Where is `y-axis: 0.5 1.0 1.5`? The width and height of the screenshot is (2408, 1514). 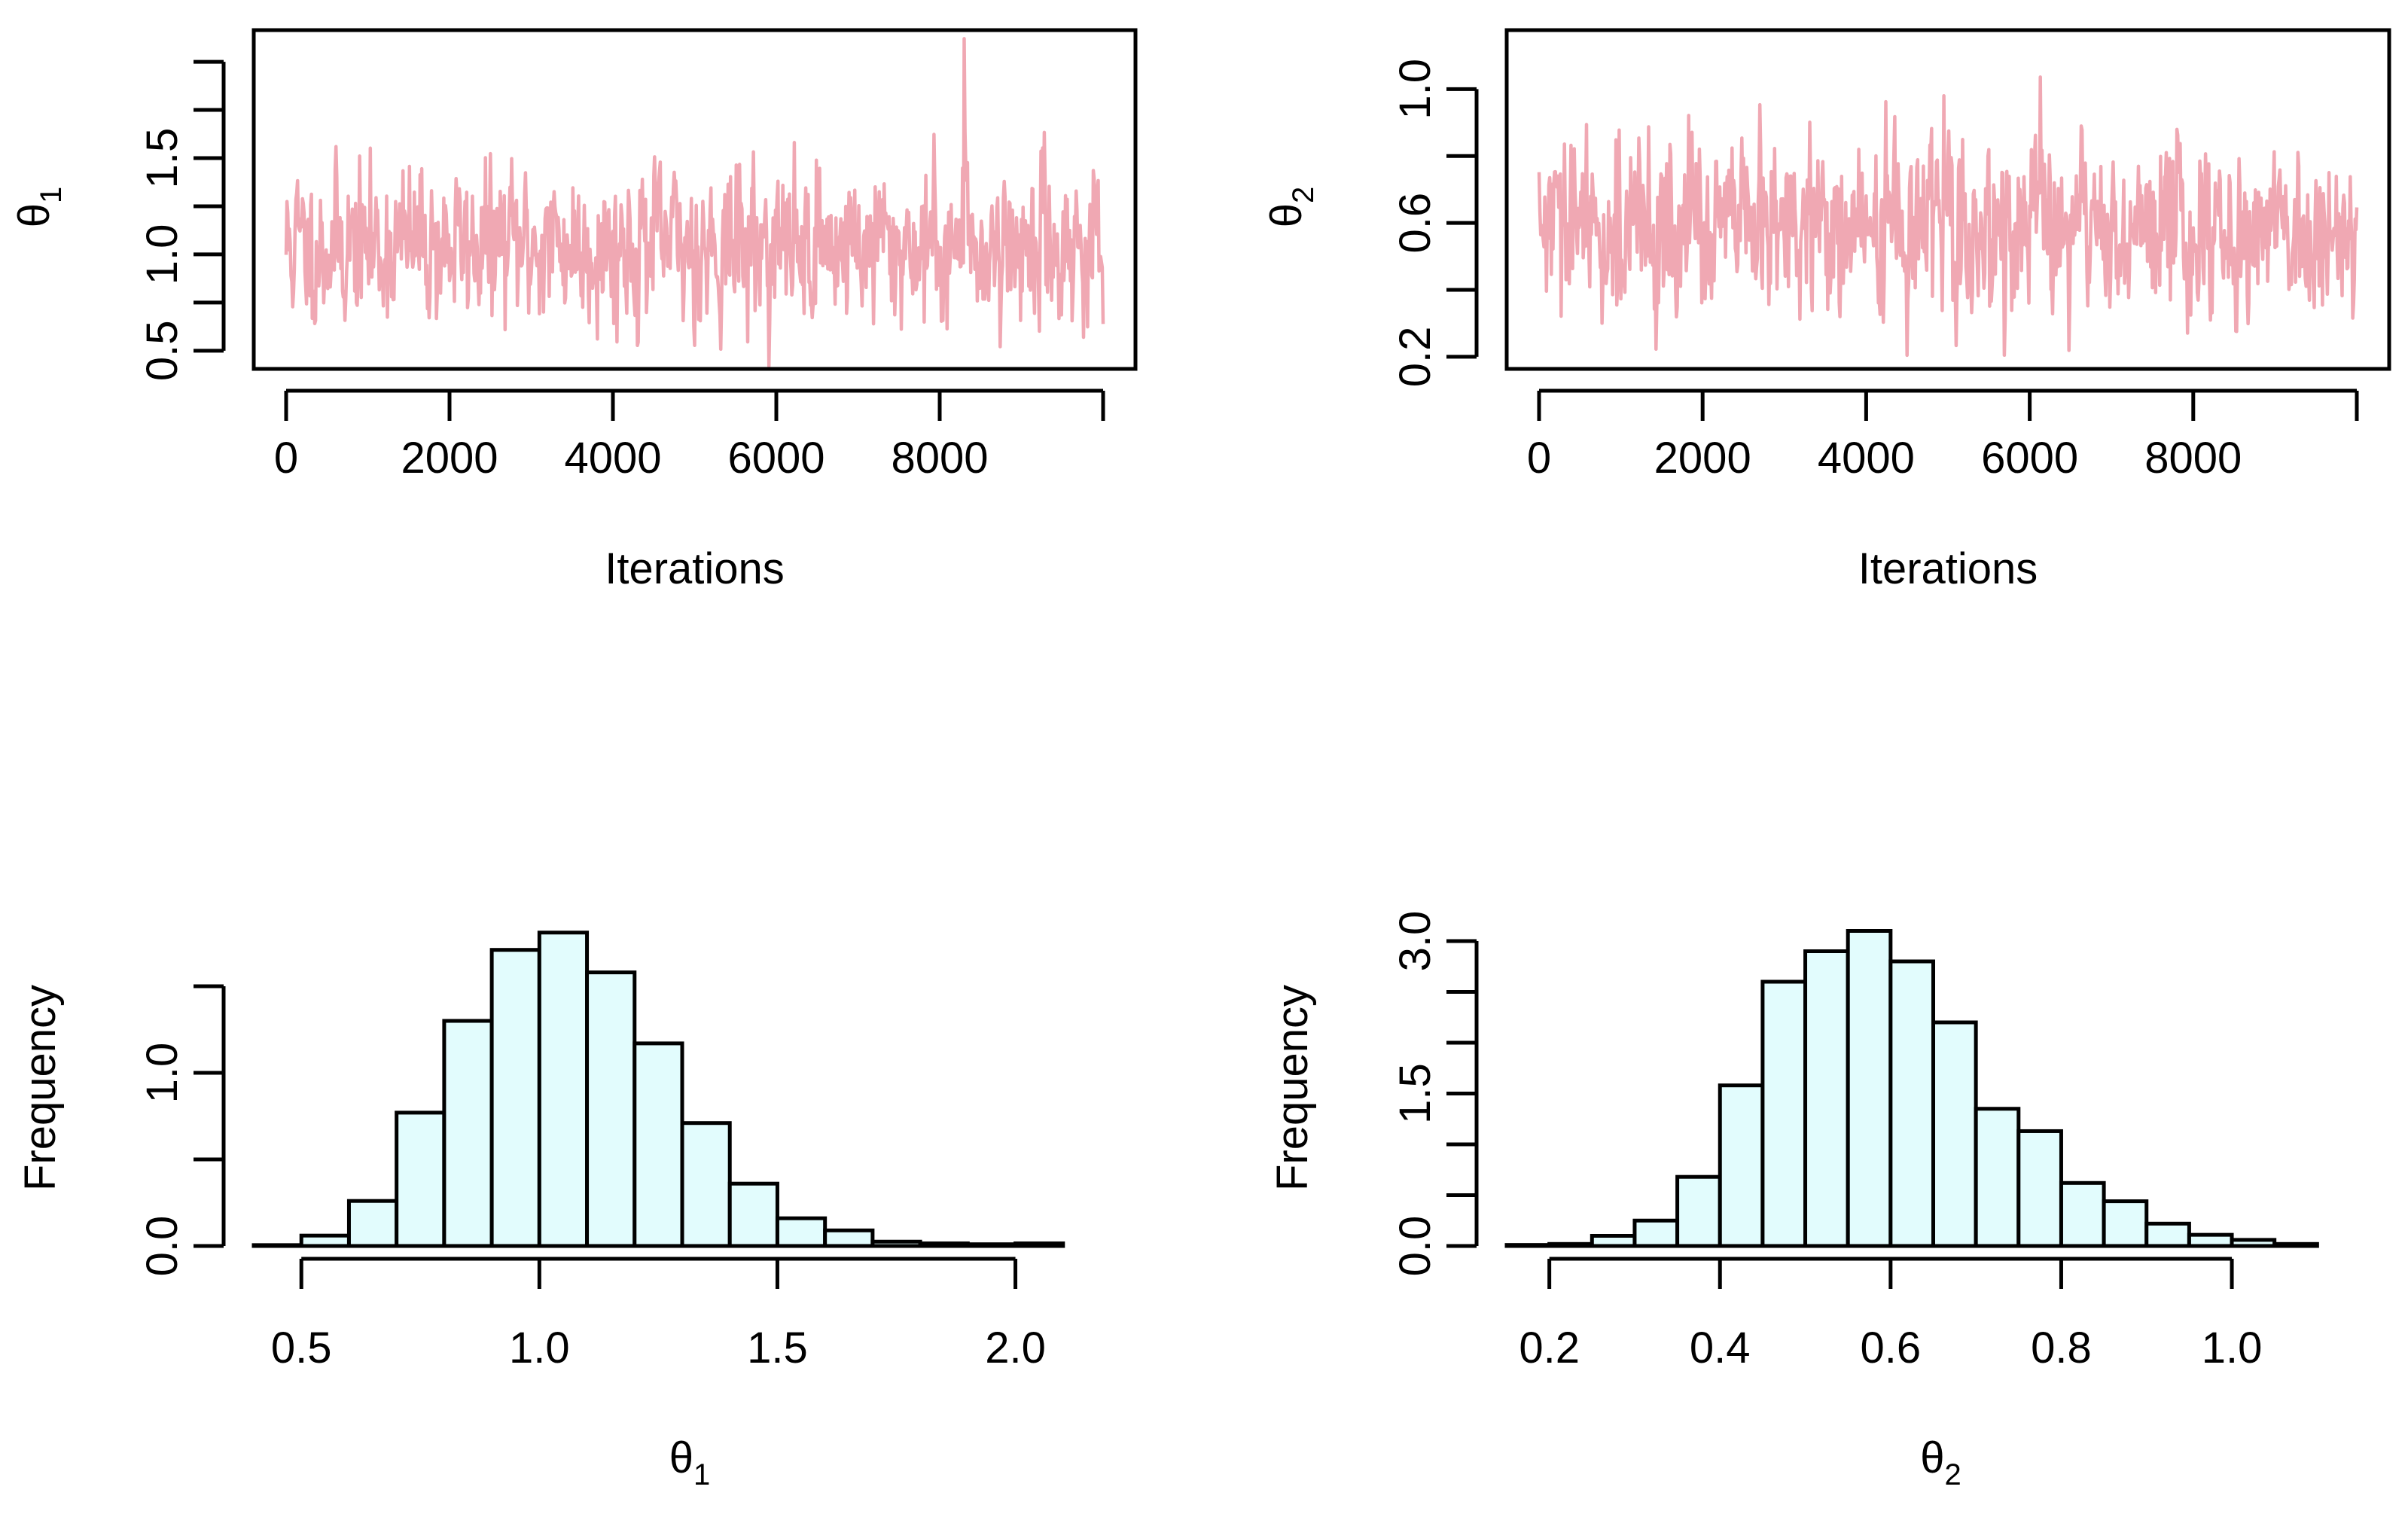 y-axis: 0.5 1.0 1.5 is located at coordinates (182, 220).